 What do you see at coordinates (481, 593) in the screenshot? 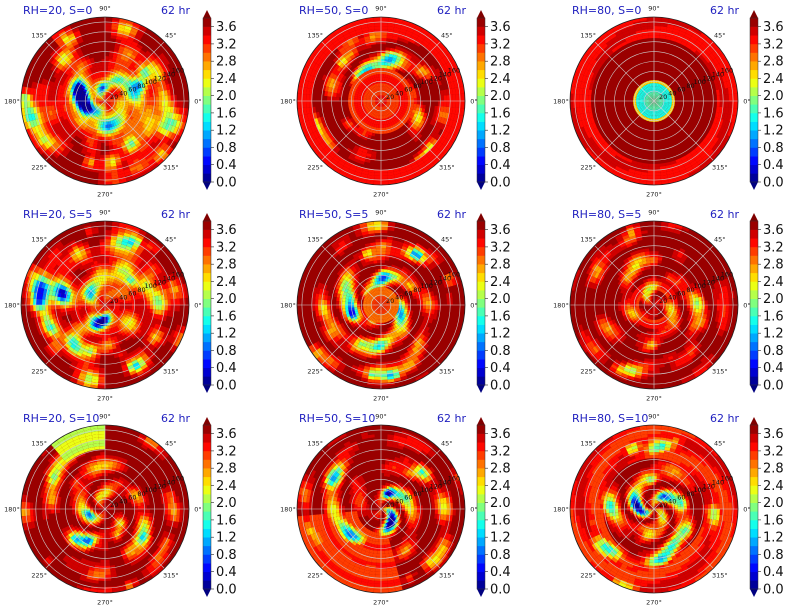
I see `colorbar-extend-min` at bounding box center [481, 593].